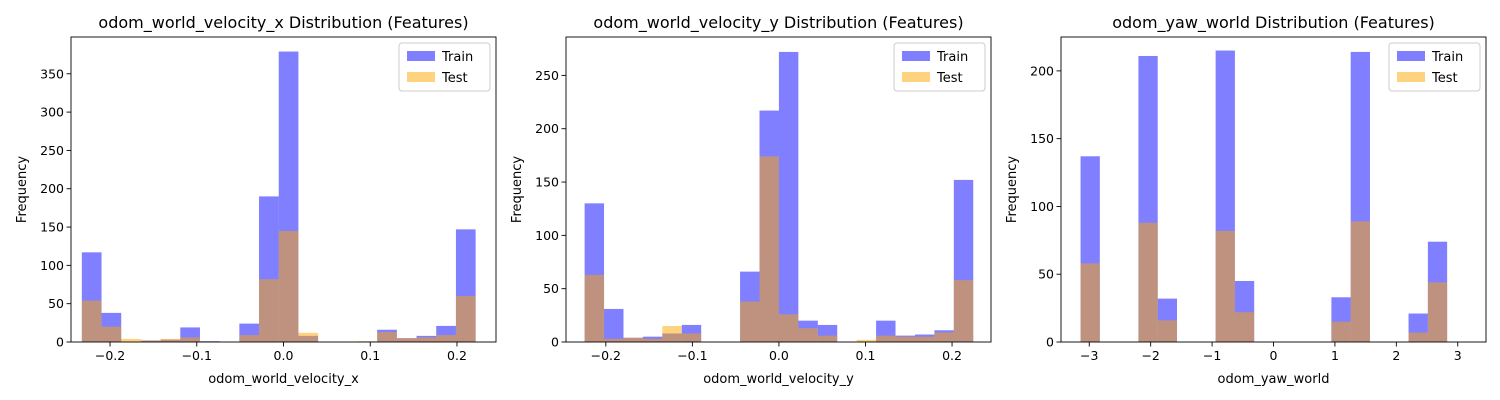 The image size is (1500, 400). What do you see at coordinates (1273, 23) in the screenshot?
I see `chart-title: odom_yaw_world Distribution (Features)` at bounding box center [1273, 23].